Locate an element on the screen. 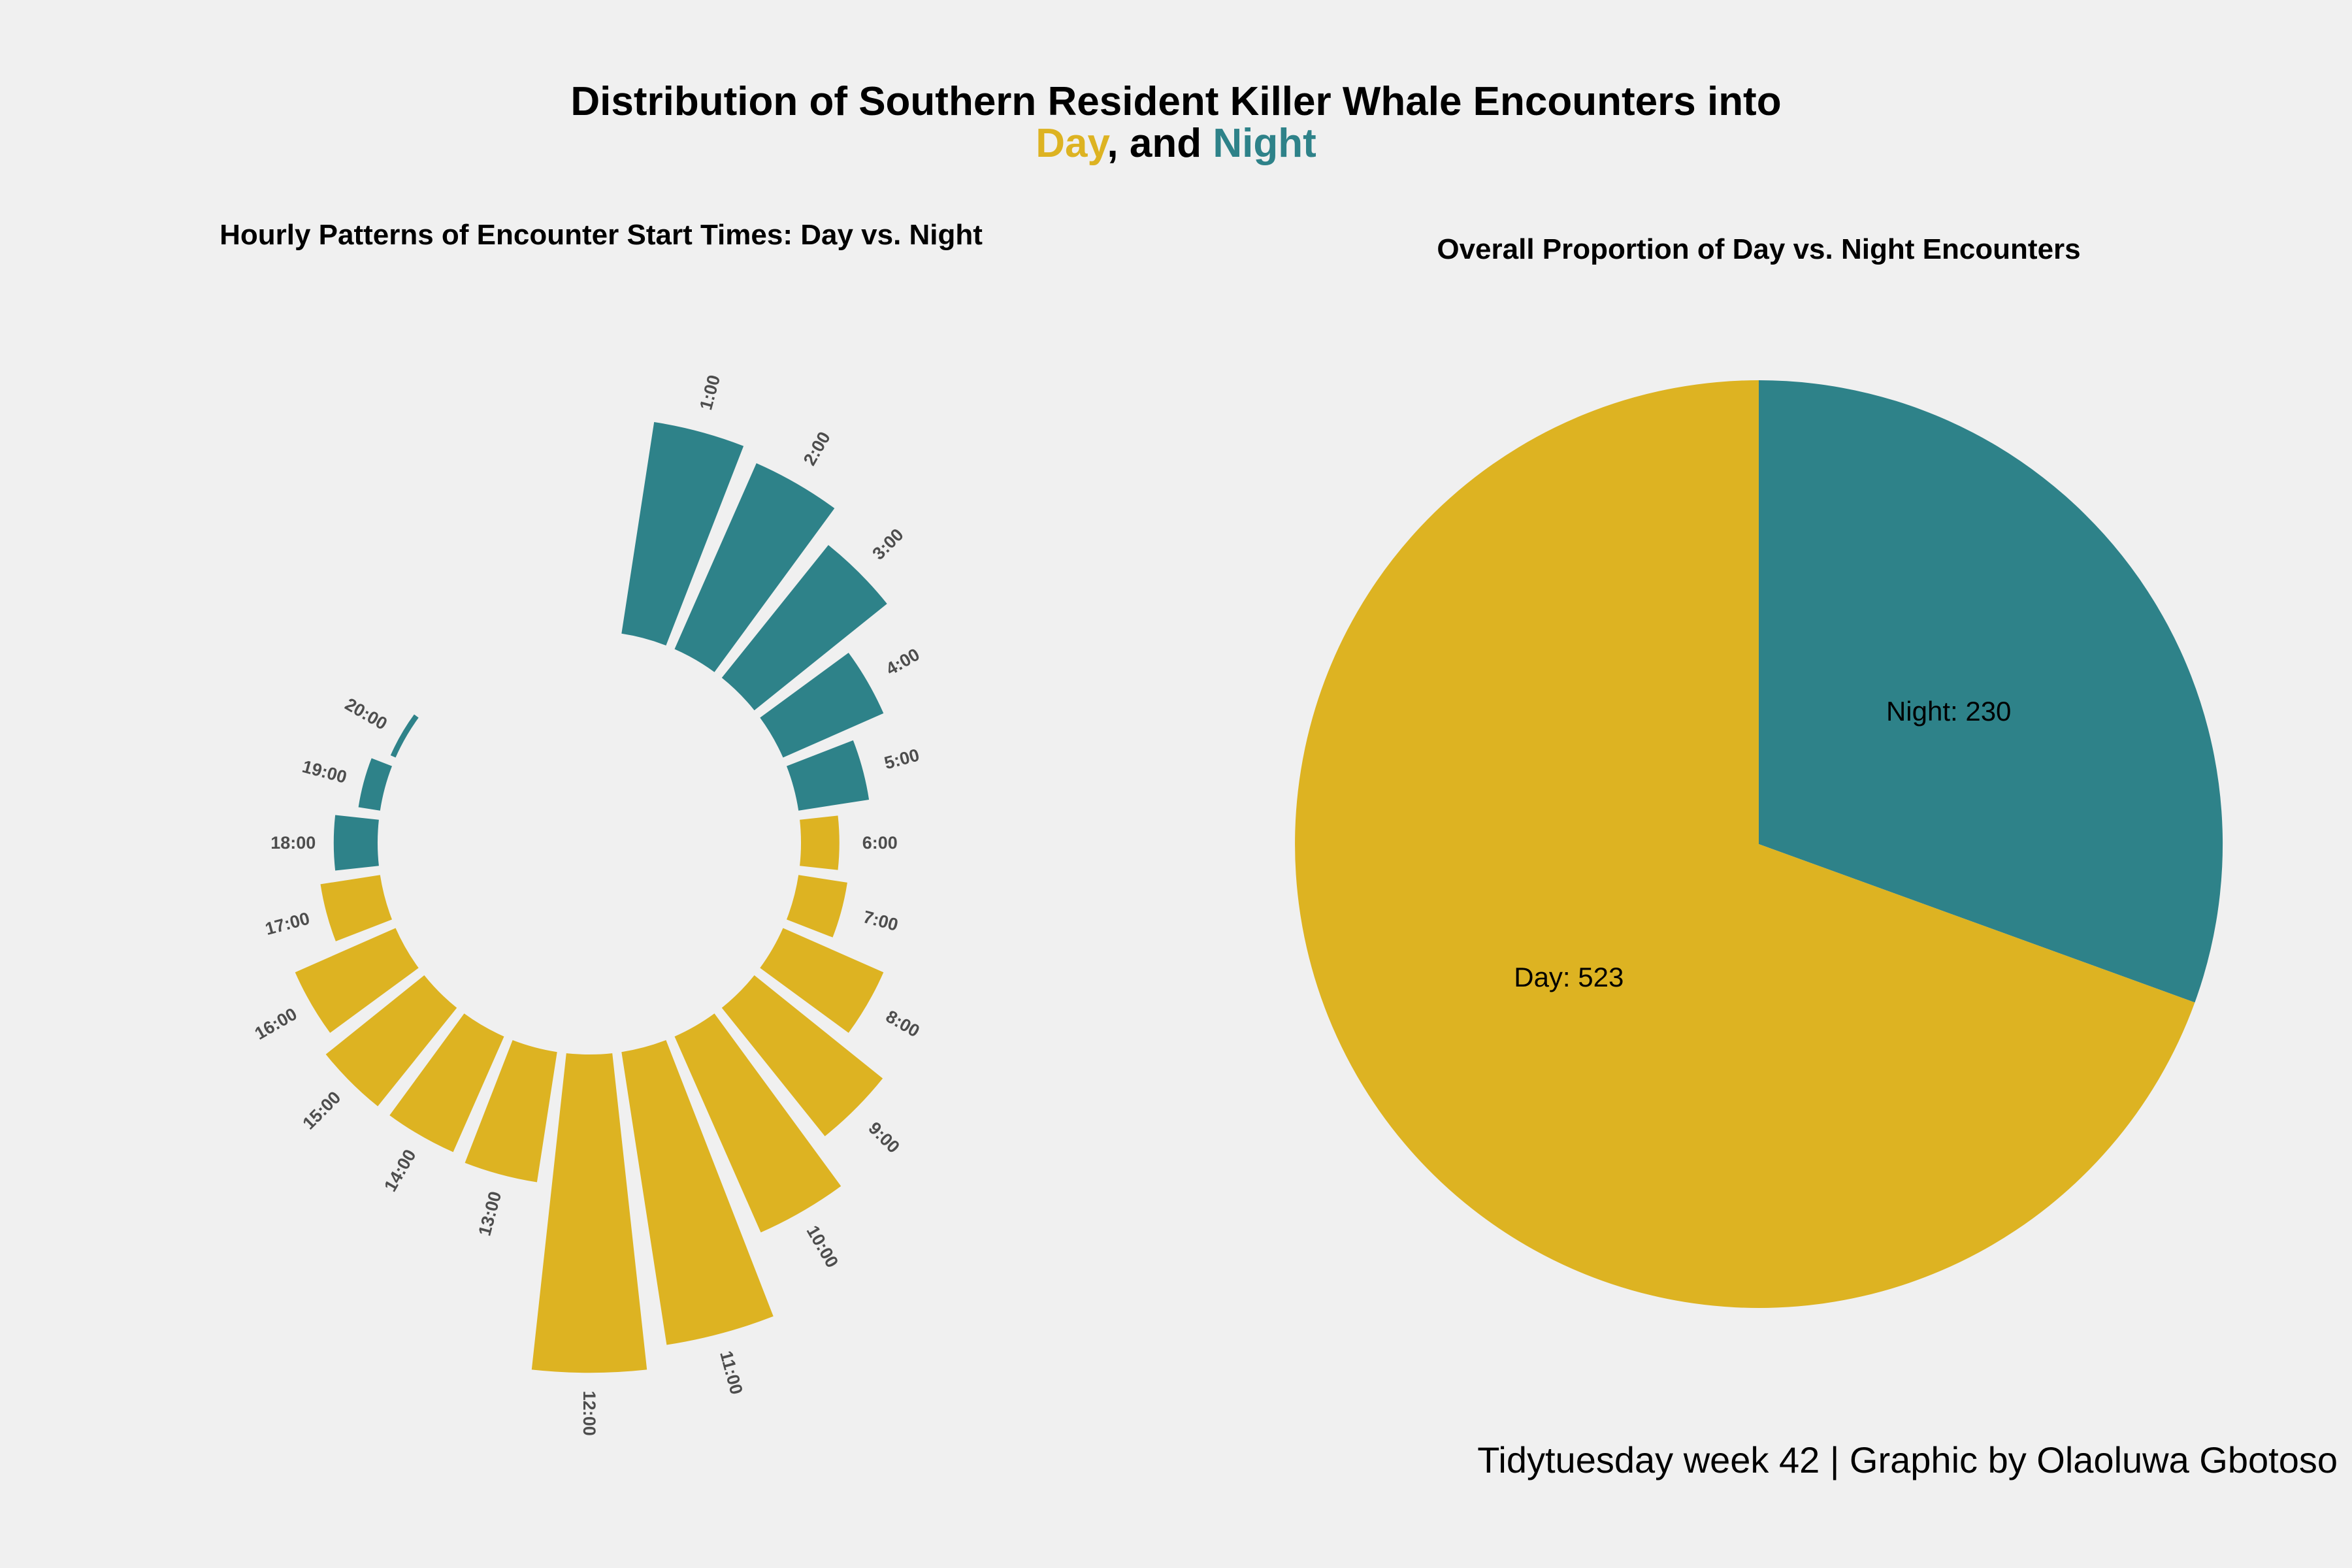  pie-label-night: Night: 230 is located at coordinates (1948, 711).